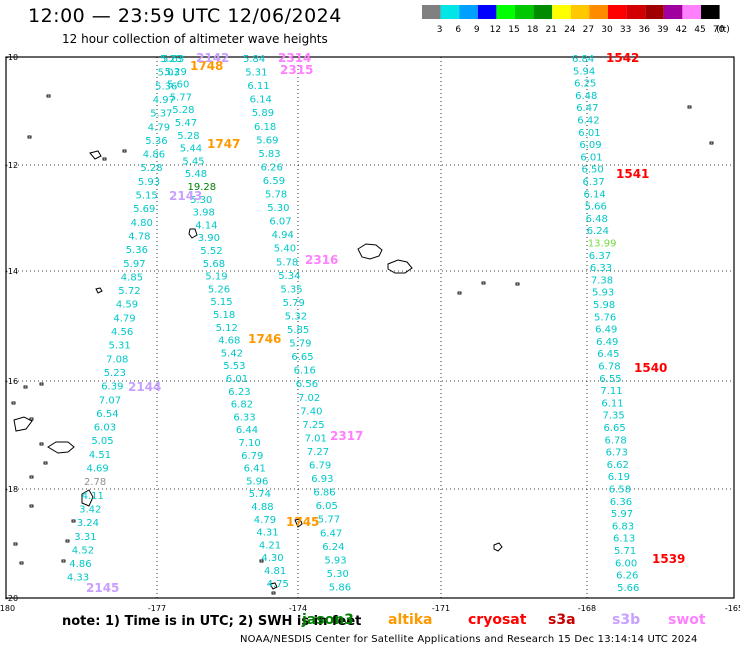 The height and width of the screenshot is (650, 740). What do you see at coordinates (591, 157) in the screenshot?
I see `track-value: 6.01` at bounding box center [591, 157].